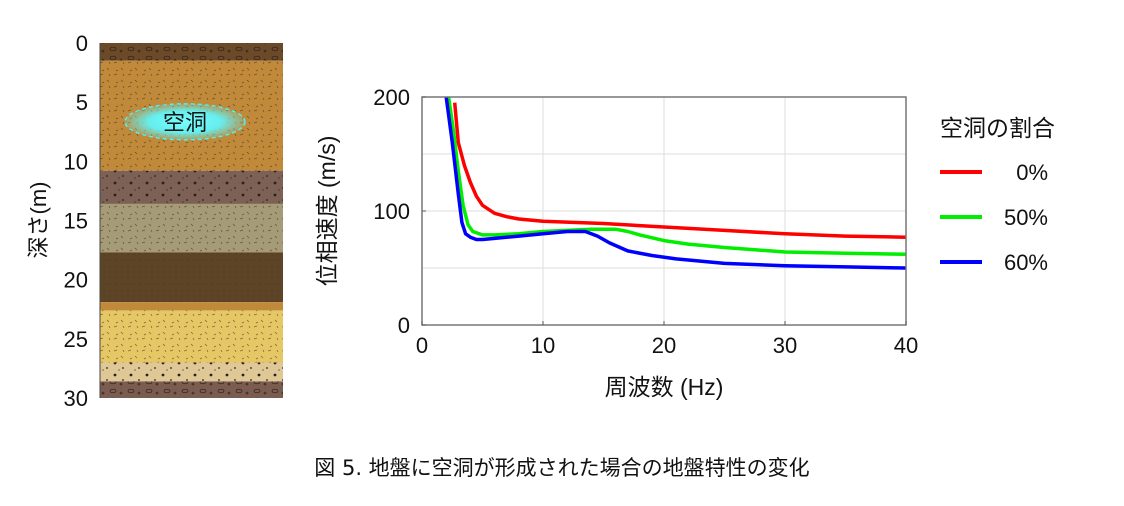 This screenshot has height=506, width=1124. Describe the element at coordinates (82, 43) in the screenshot. I see `depth-tick-label: 0` at that location.